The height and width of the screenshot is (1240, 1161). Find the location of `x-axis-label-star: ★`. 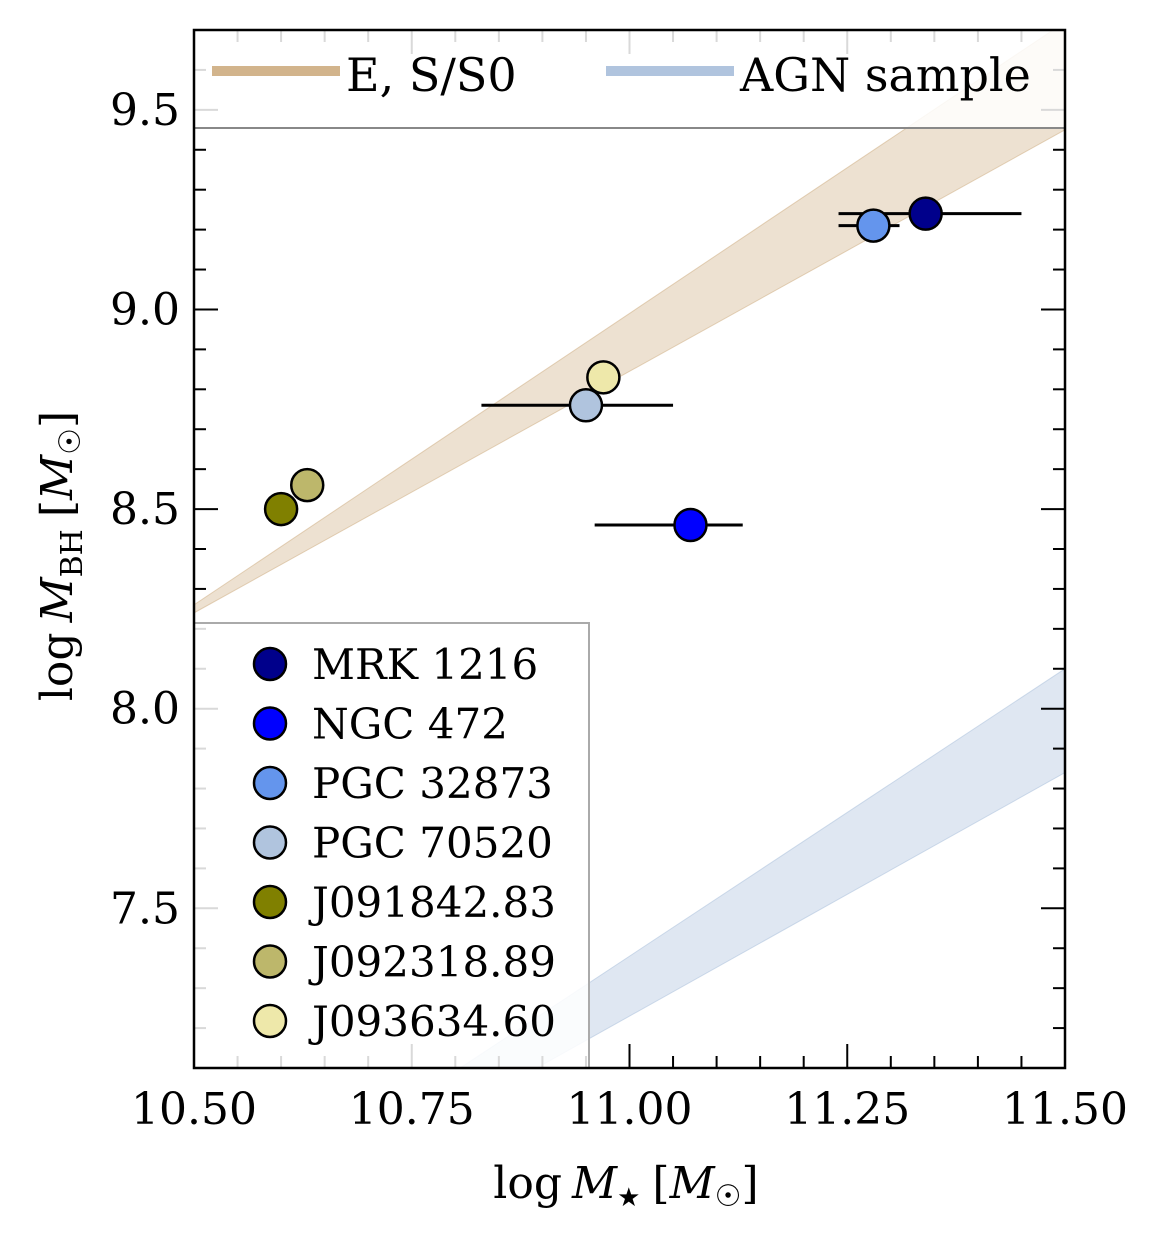

x-axis-label-star: ★ is located at coordinates (628, 1198).